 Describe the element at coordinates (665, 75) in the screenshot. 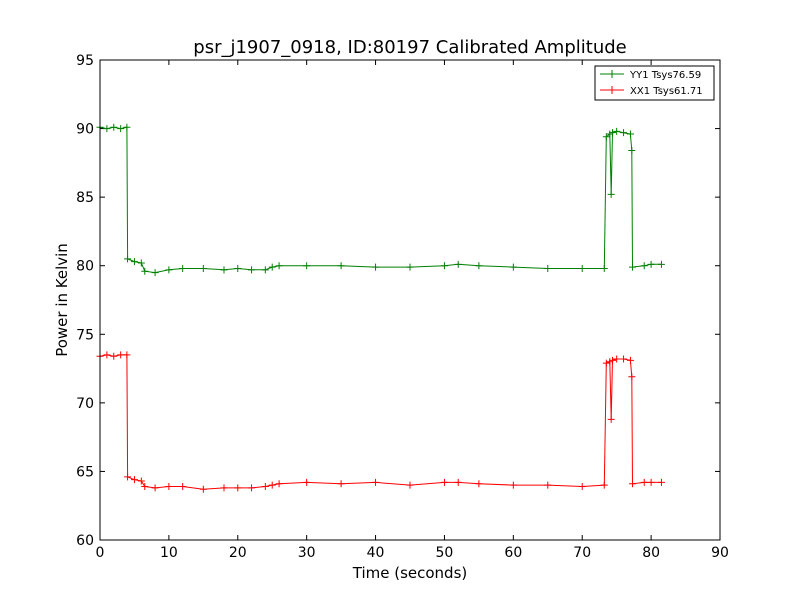

I see `legend-label-yy1: YY1 Tsys76.59` at that location.